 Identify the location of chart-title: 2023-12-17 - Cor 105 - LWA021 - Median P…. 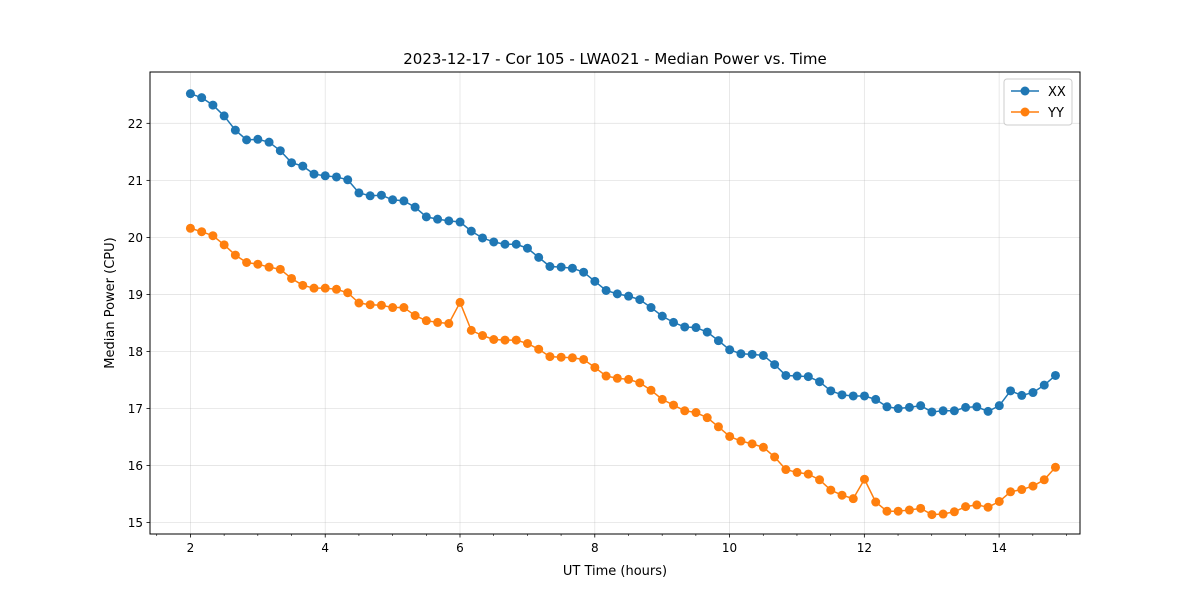
(615, 59).